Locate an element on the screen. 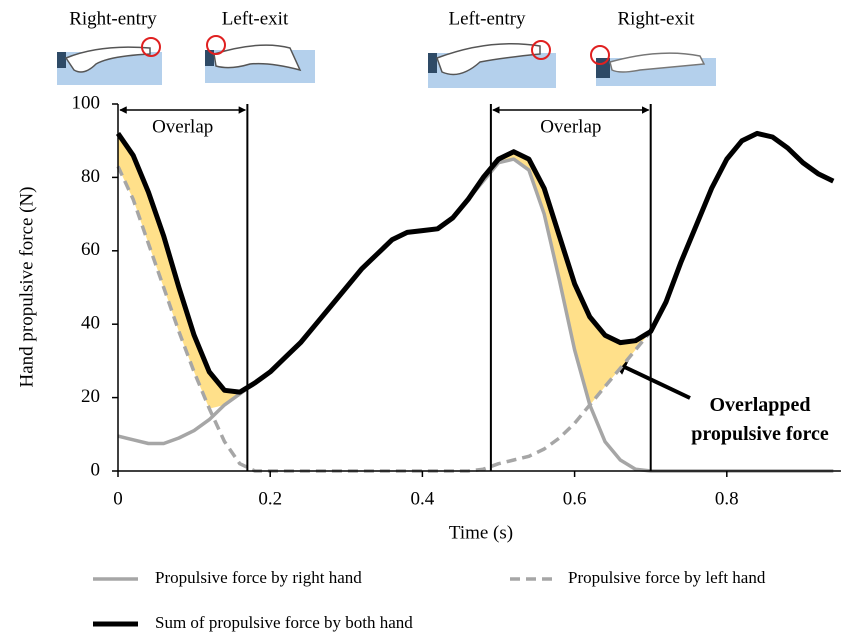  legend-label: Propulsive force by left hand is located at coordinates (667, 577).